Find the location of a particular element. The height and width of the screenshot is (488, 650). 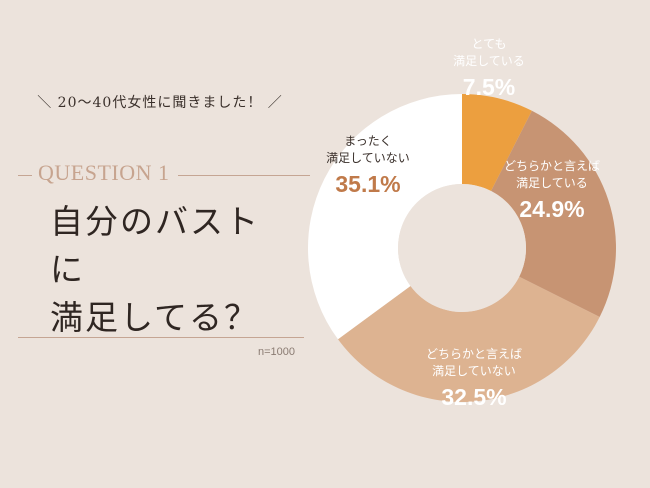

question-title-line1: 自分のバストに is located at coordinates (155, 245).